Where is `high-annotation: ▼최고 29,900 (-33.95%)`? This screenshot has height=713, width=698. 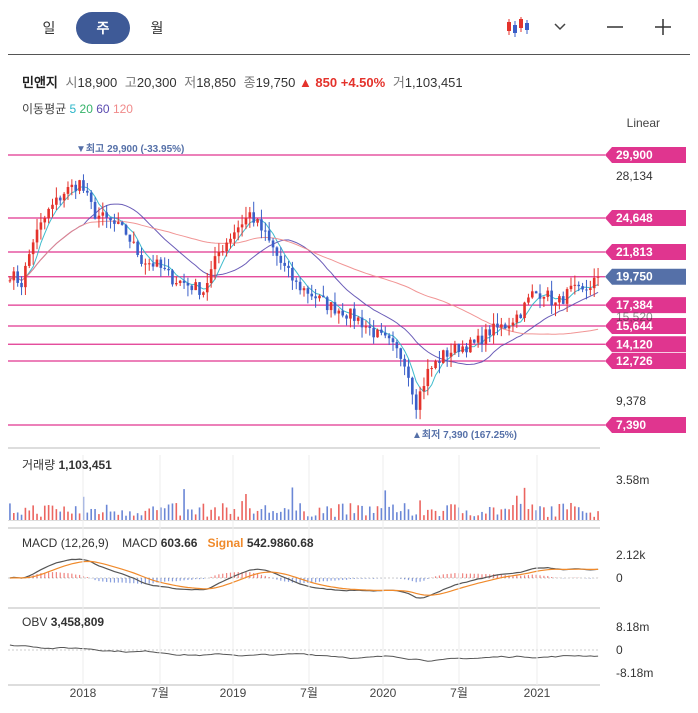
high-annotation: ▼최고 29,900 (-33.95%) is located at coordinates (130, 148).